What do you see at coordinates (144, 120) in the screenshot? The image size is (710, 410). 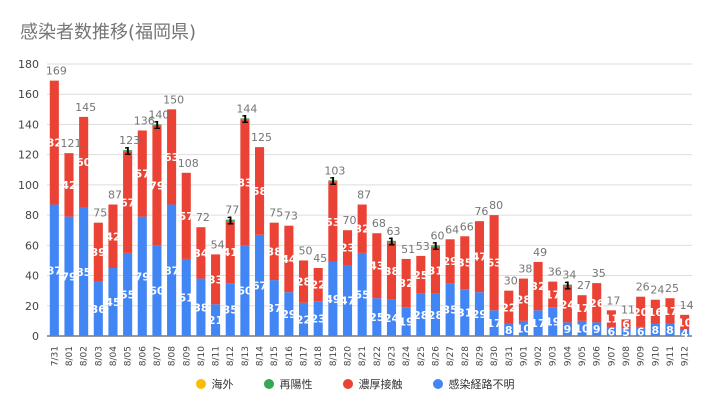 I see `bar-total-label: 136` at bounding box center [144, 120].